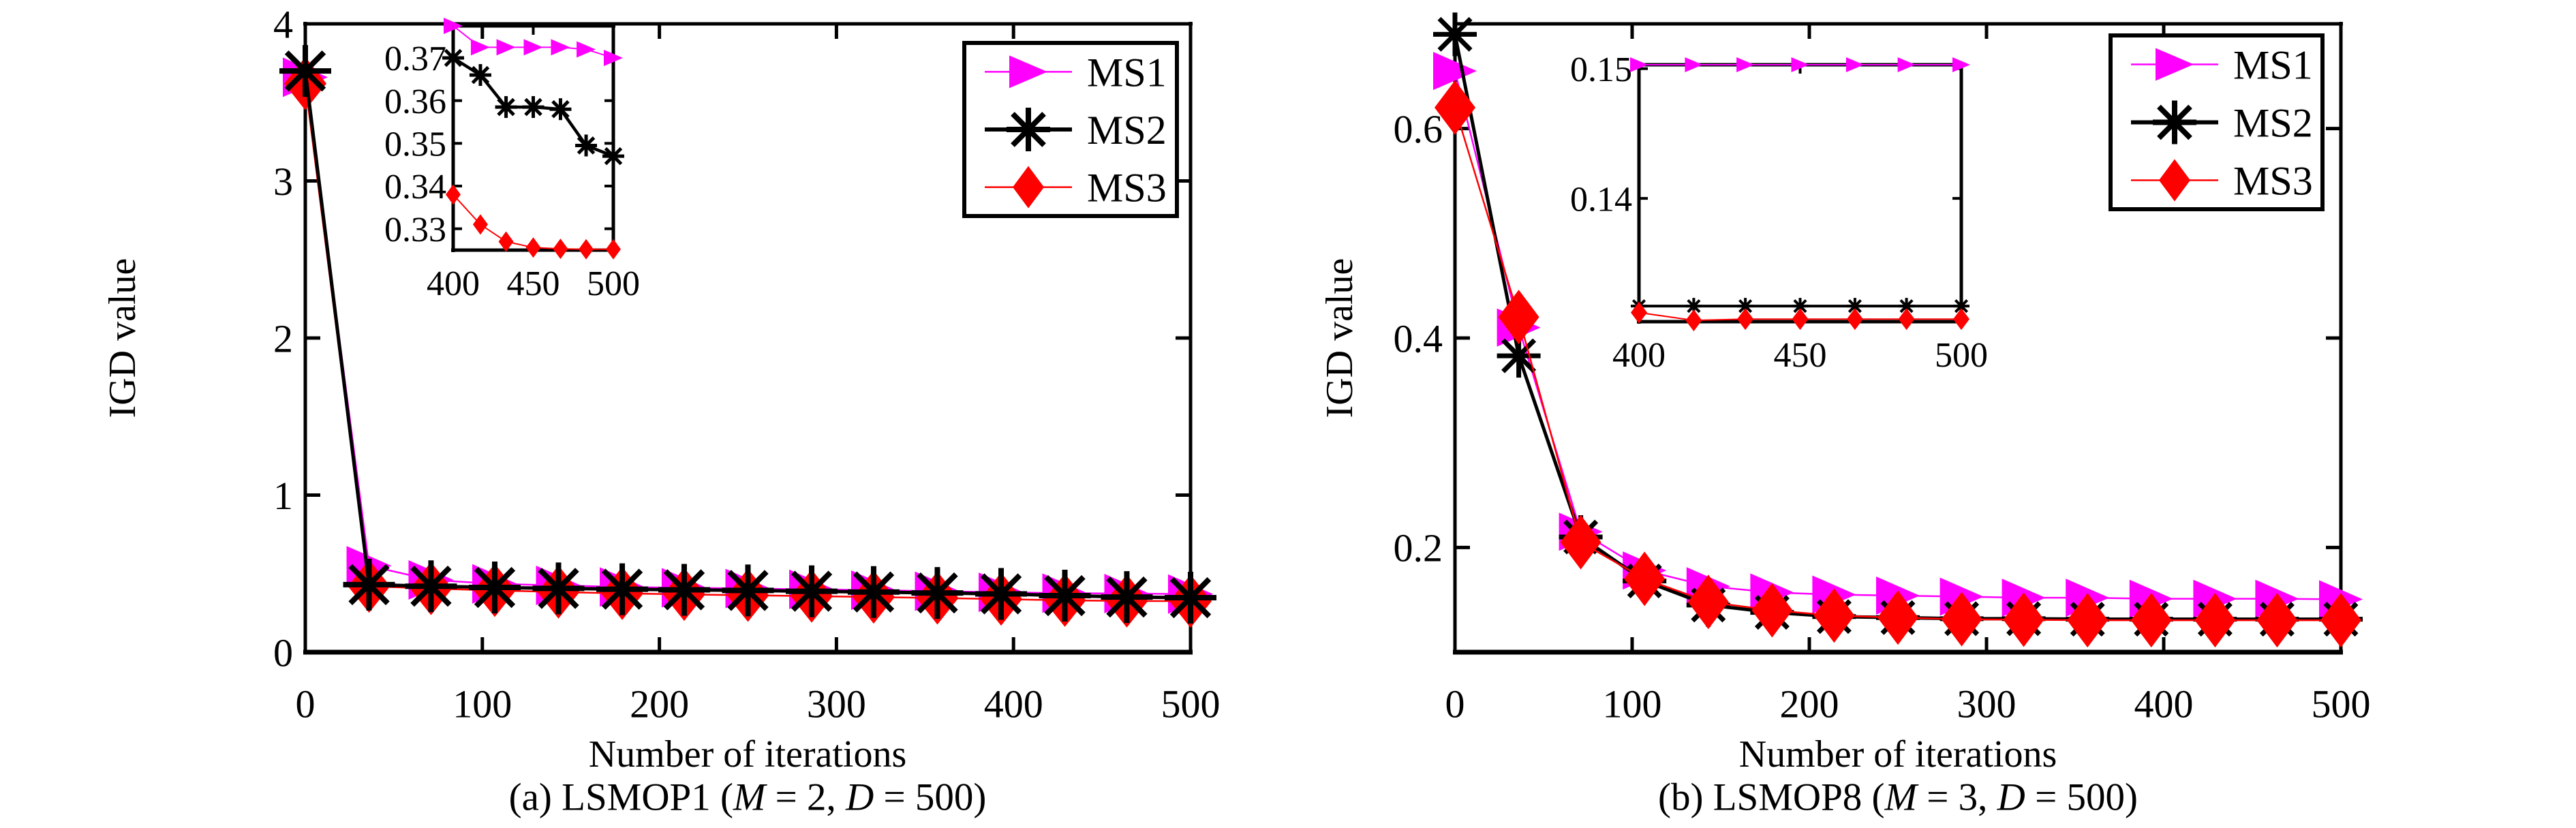 The height and width of the screenshot is (828, 2576). What do you see at coordinates (659, 703) in the screenshot?
I see `chart-a-x-tick-label: 200` at bounding box center [659, 703].